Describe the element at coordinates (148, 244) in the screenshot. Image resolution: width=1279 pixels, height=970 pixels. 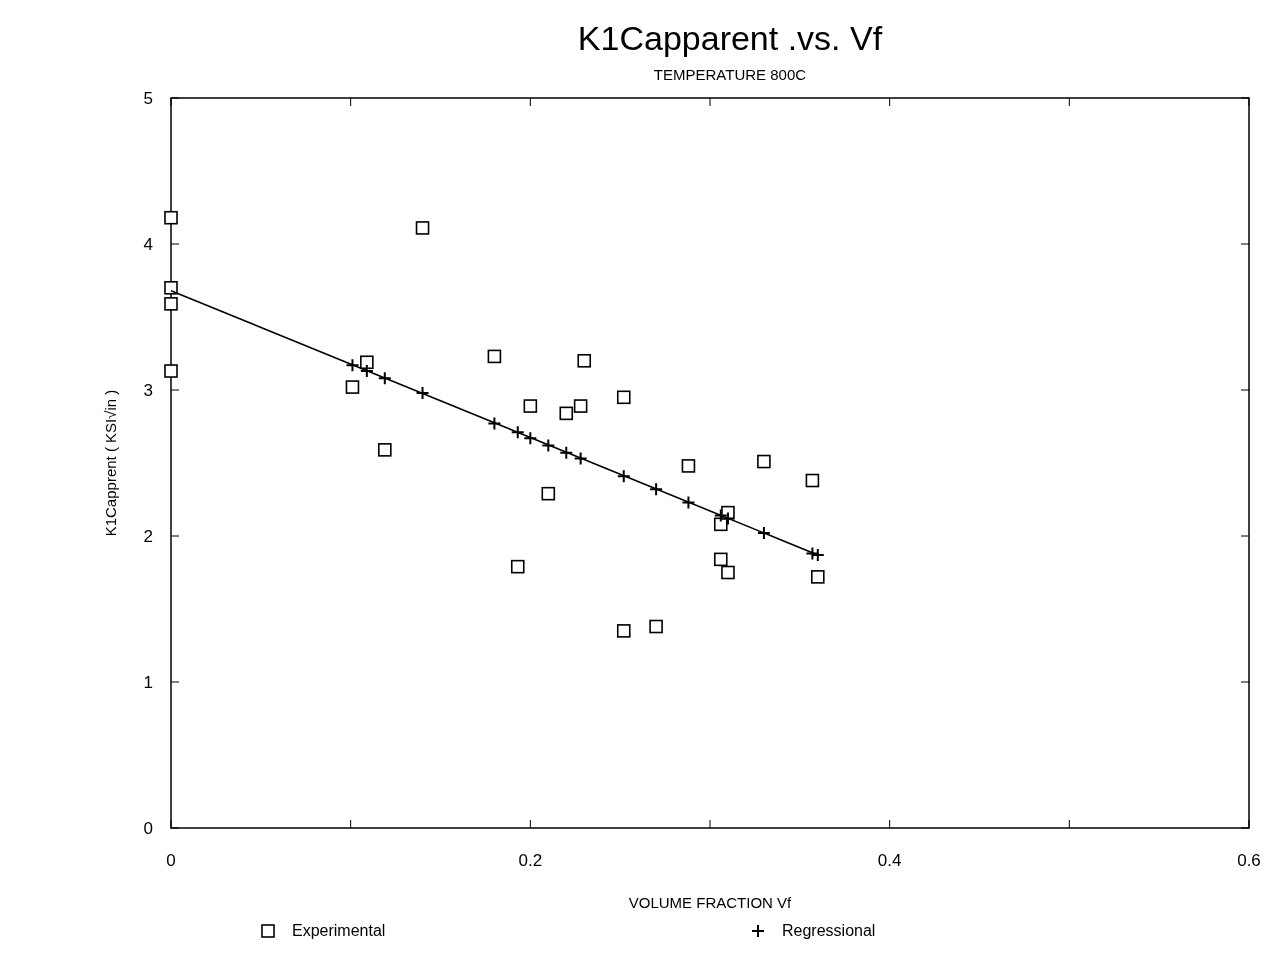
I see `y-tick-label: 4` at that location.